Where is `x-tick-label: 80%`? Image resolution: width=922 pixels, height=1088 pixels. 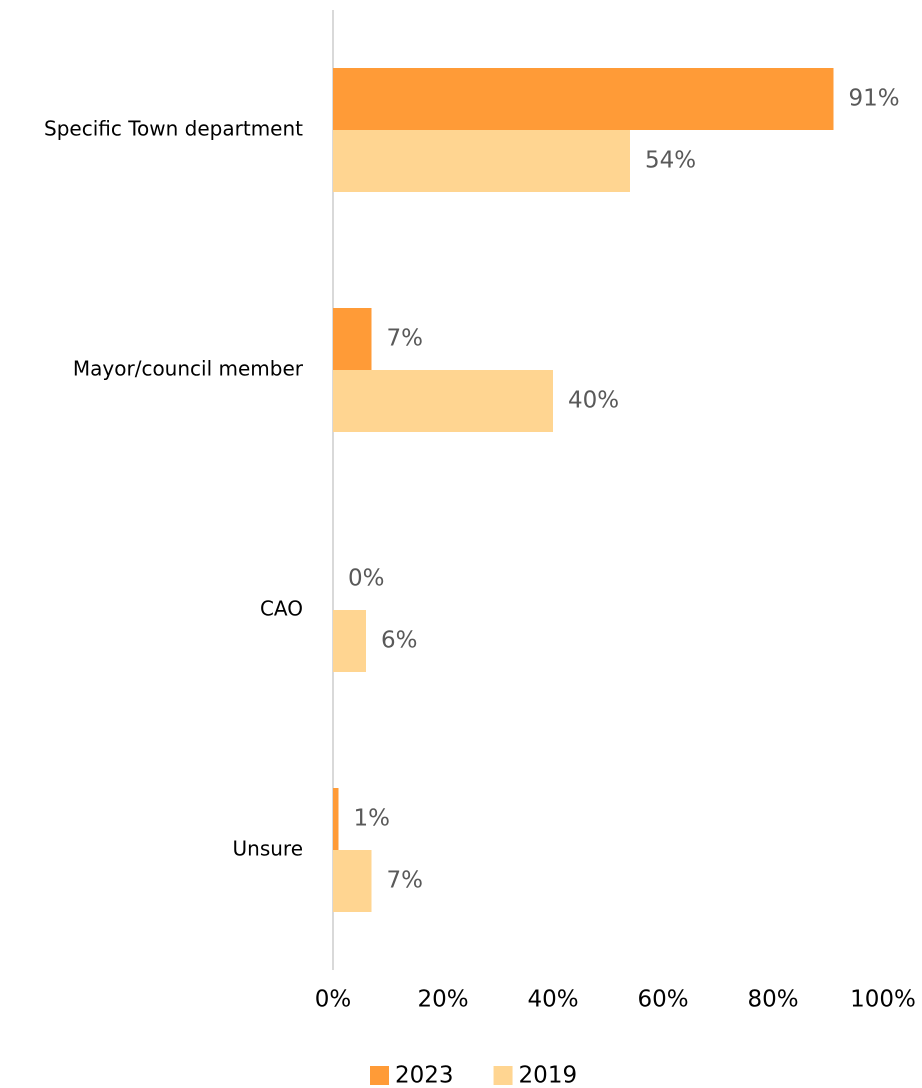
x-tick-label: 80% is located at coordinates (772, 1000).